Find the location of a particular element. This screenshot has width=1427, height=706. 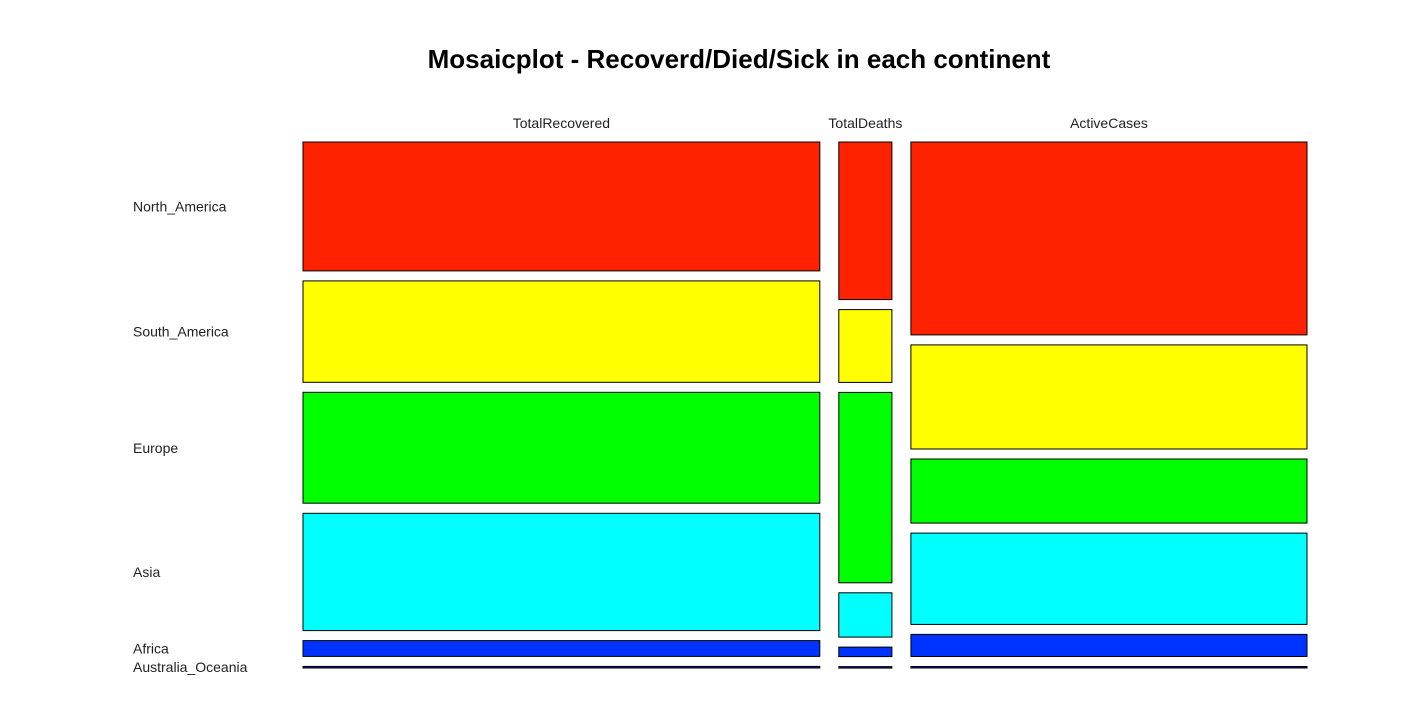

tile-activecases-south-america is located at coordinates (1109, 397).